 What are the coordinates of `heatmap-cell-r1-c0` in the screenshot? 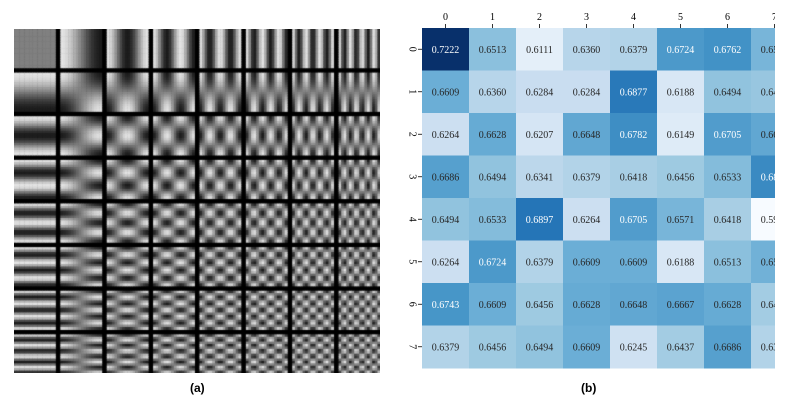 It's located at (446, 92).